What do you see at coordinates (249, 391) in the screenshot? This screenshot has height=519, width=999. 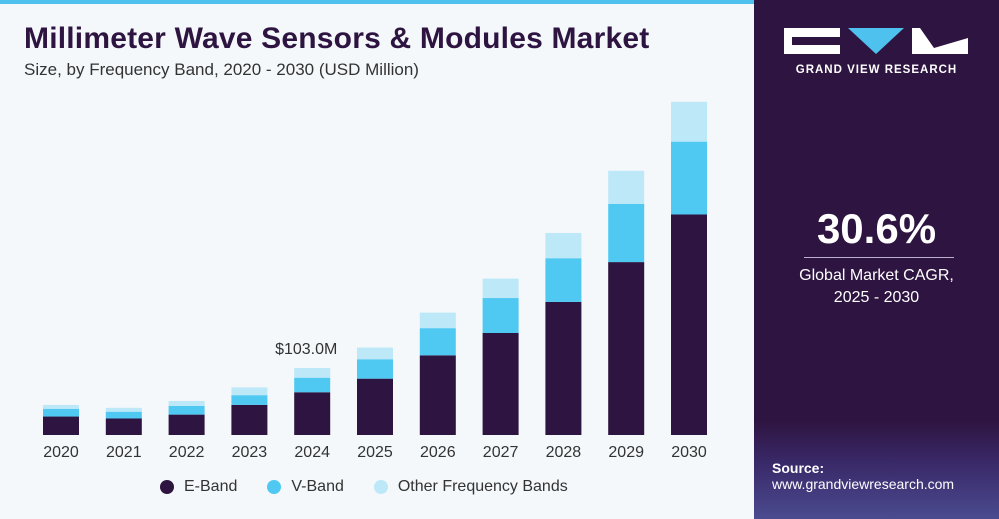 I see `bar-other-frequency-bands-2023` at bounding box center [249, 391].